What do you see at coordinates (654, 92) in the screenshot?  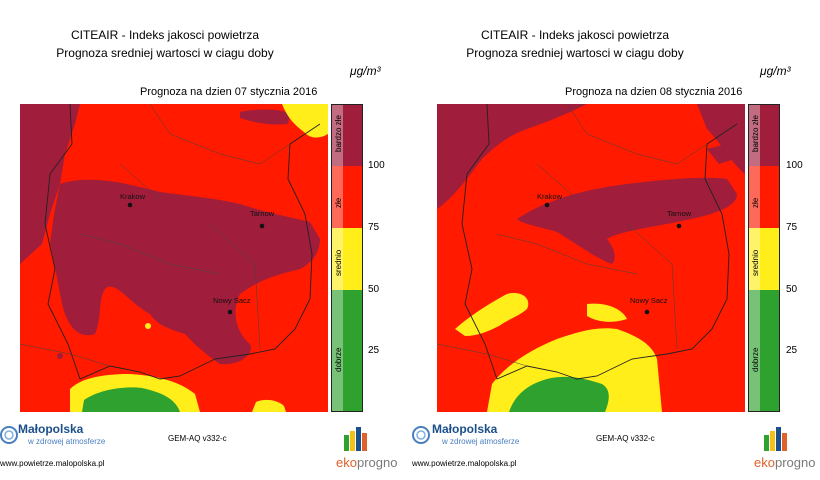 I see `forecast-date: Prognoza na dzien 08 stycznia 2016` at bounding box center [654, 92].